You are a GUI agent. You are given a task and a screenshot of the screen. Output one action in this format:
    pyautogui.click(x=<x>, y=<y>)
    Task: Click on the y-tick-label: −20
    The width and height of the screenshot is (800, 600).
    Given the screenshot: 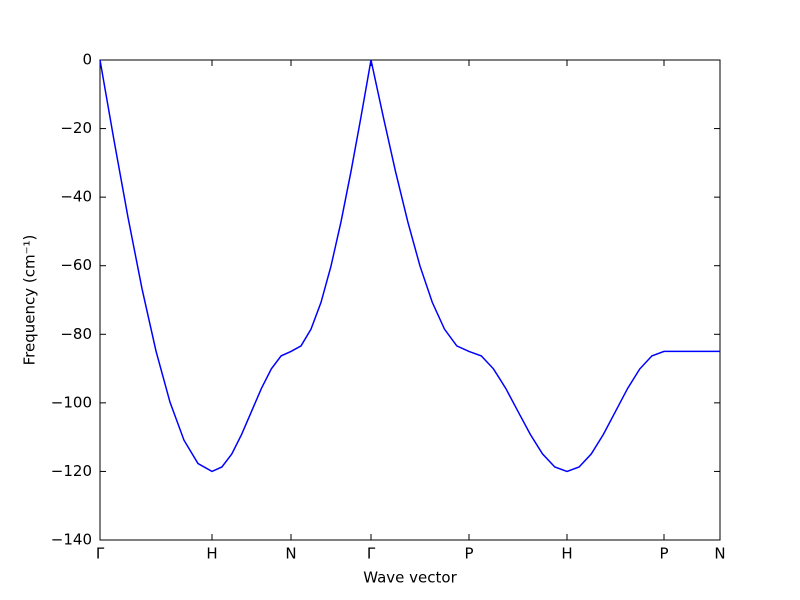 What is the action you would take?
    pyautogui.click(x=76, y=128)
    